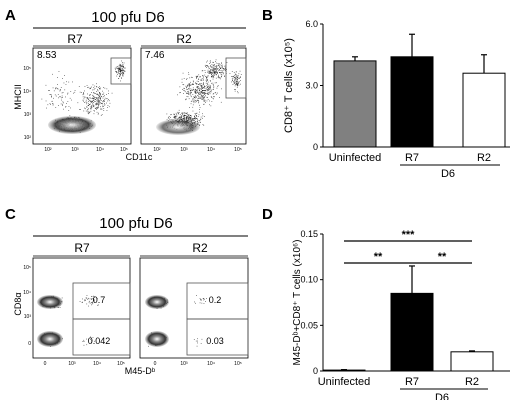 This screenshot has height=400, width=520. I want to click on y-tick-label: 0.10, so click(309, 280).